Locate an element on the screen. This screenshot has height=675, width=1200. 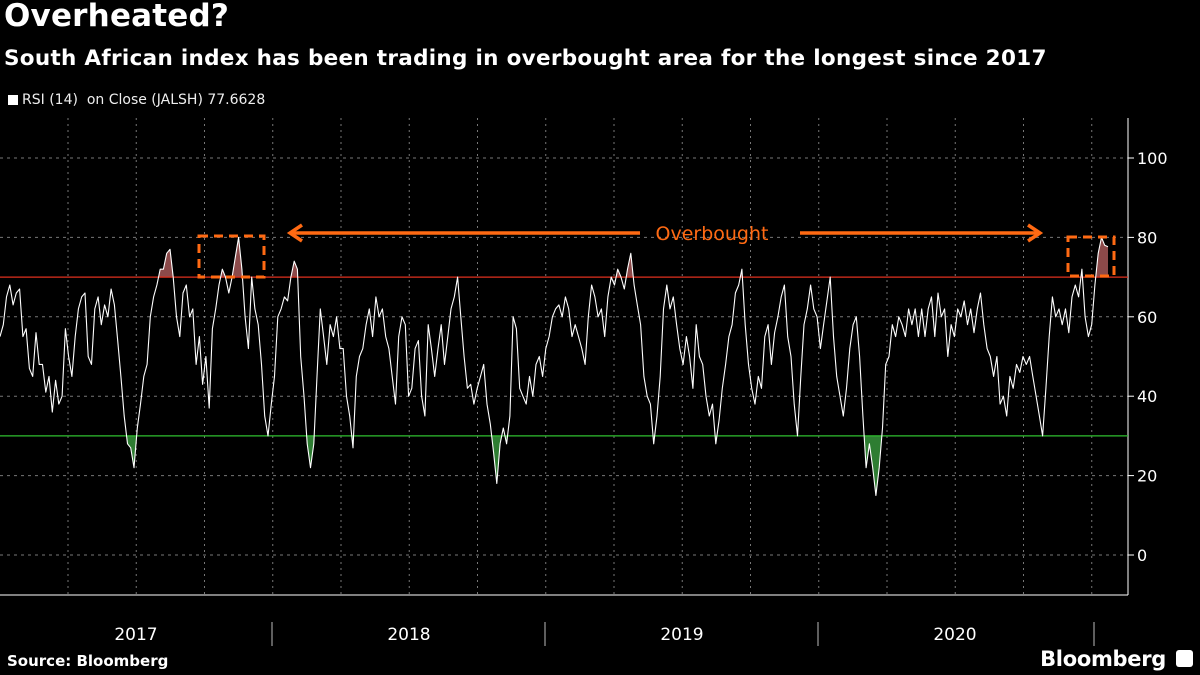
overbought-annotation: Overbought is located at coordinates (712, 234).